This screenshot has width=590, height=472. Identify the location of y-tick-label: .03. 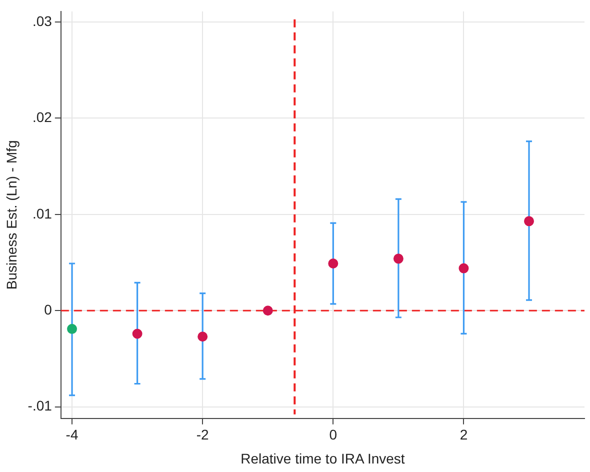
(42, 20).